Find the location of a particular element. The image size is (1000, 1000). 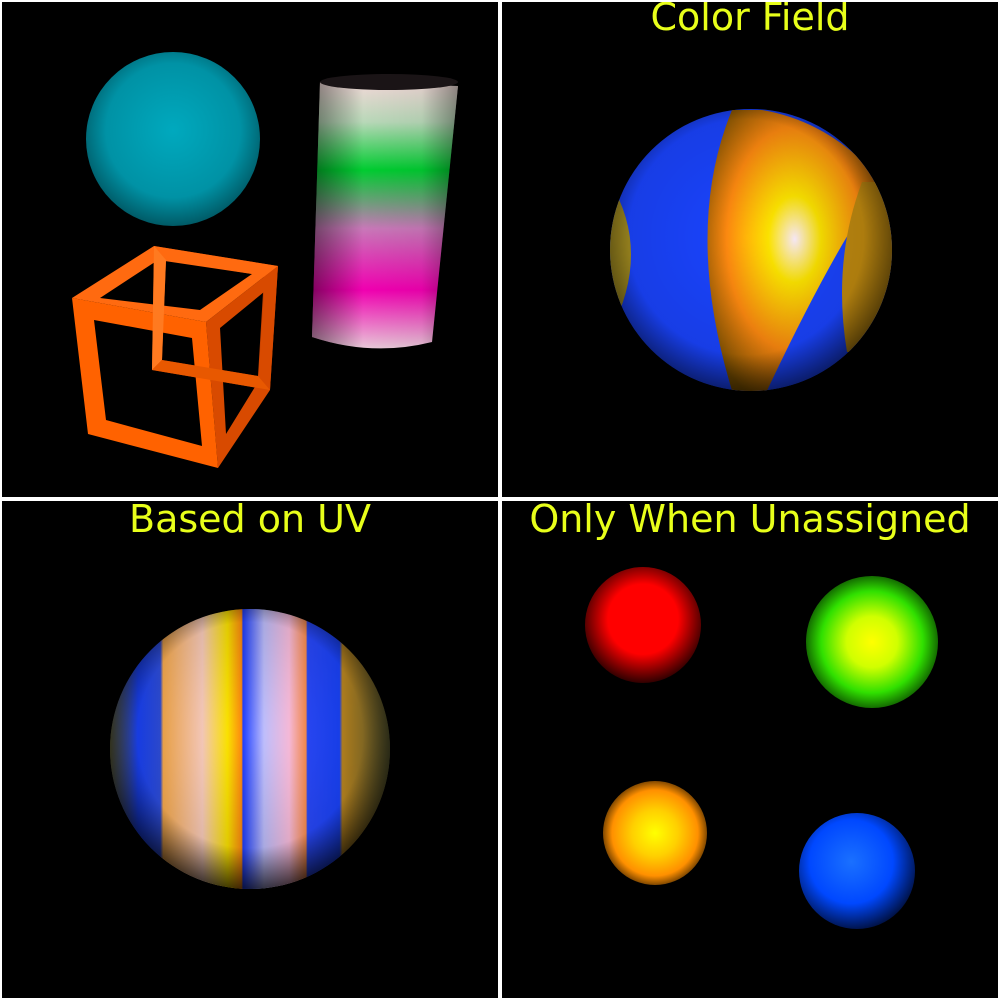

blue-sphere is located at coordinates (857, 871).